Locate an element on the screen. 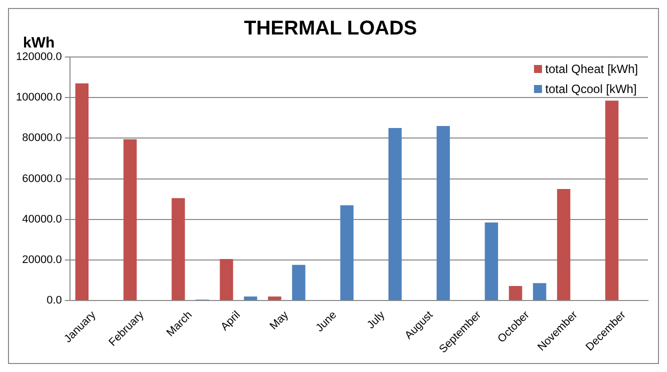  x-tick-label: July is located at coordinates (376, 320).